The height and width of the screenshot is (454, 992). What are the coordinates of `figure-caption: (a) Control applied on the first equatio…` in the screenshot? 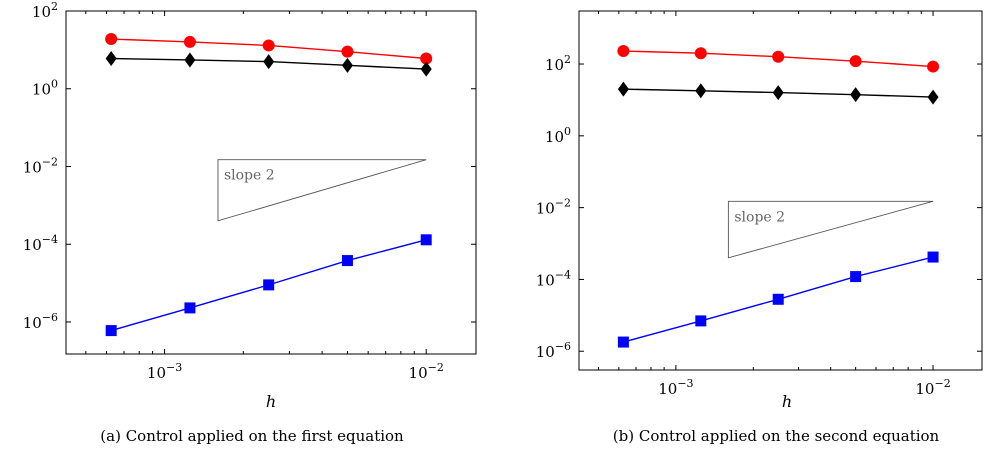 It's located at (252, 436).